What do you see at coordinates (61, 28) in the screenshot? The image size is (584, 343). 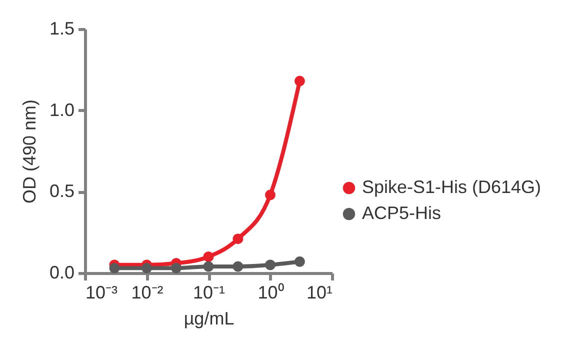 I see `y-tick-label: 1.5` at bounding box center [61, 28].